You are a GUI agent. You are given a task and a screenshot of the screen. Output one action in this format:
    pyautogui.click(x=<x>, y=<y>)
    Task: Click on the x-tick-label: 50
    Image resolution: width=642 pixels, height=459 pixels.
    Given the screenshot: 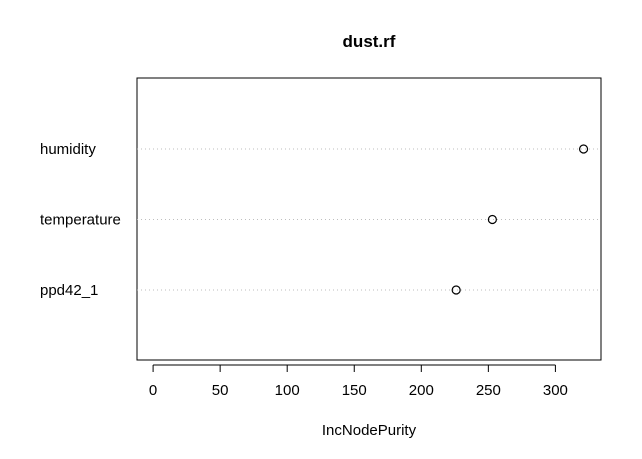 What is the action you would take?
    pyautogui.click(x=220, y=390)
    